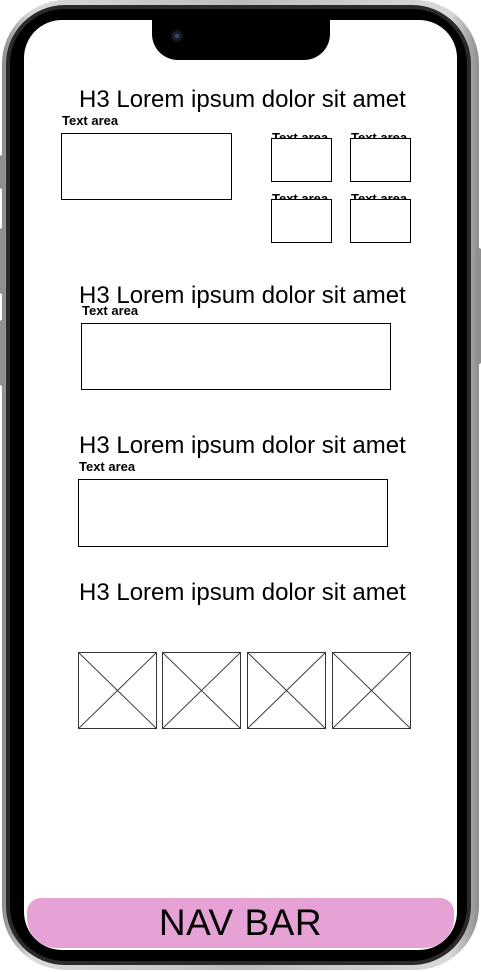  I want to click on nav-bar: NAV BAR, so click(240, 923).